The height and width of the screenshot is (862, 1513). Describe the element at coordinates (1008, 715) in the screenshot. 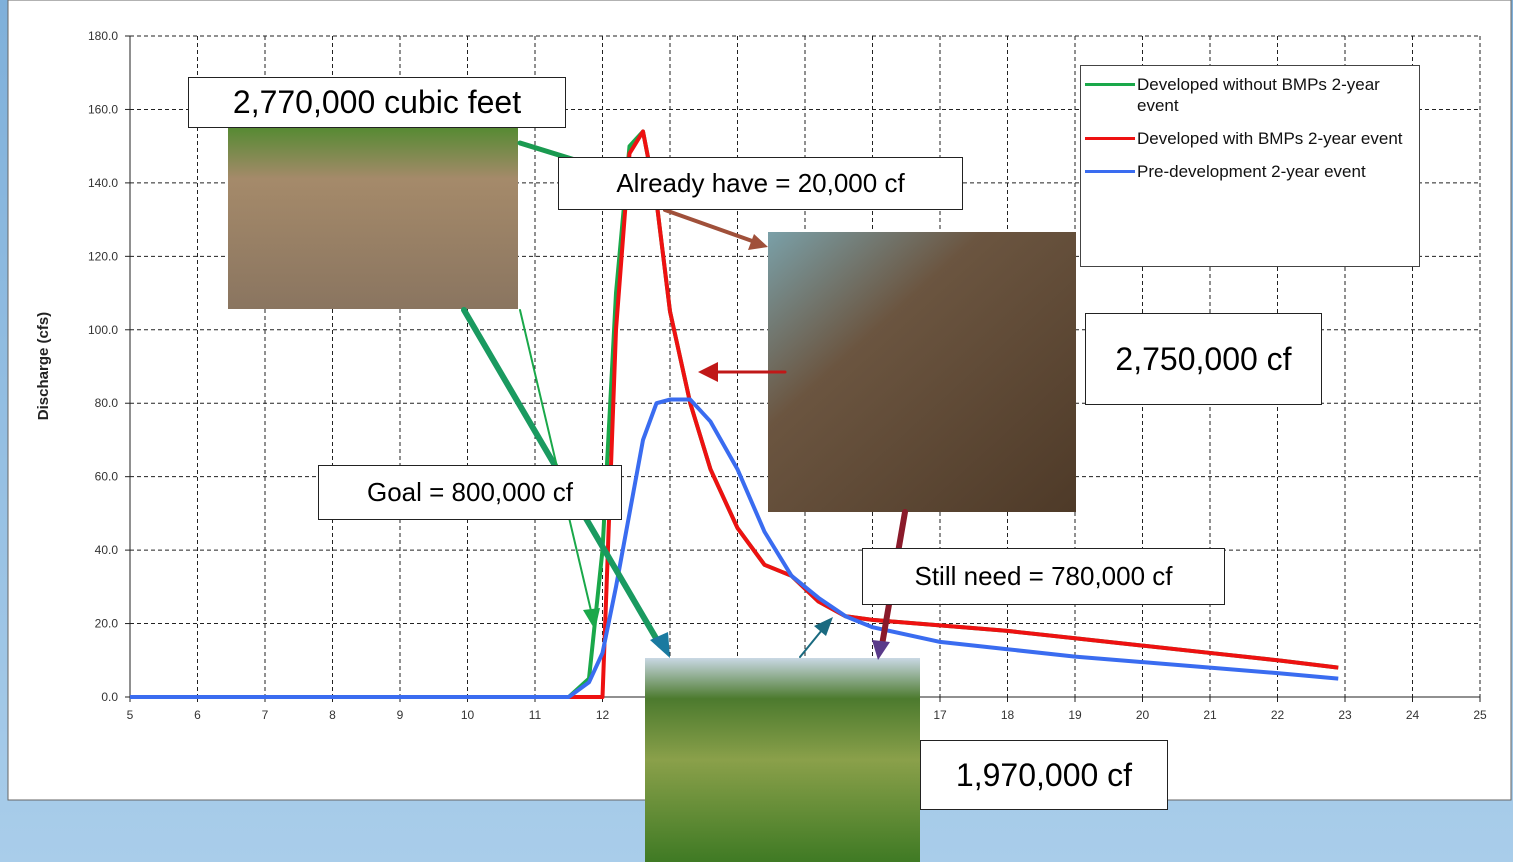

I see `x-tick-label: 18` at that location.